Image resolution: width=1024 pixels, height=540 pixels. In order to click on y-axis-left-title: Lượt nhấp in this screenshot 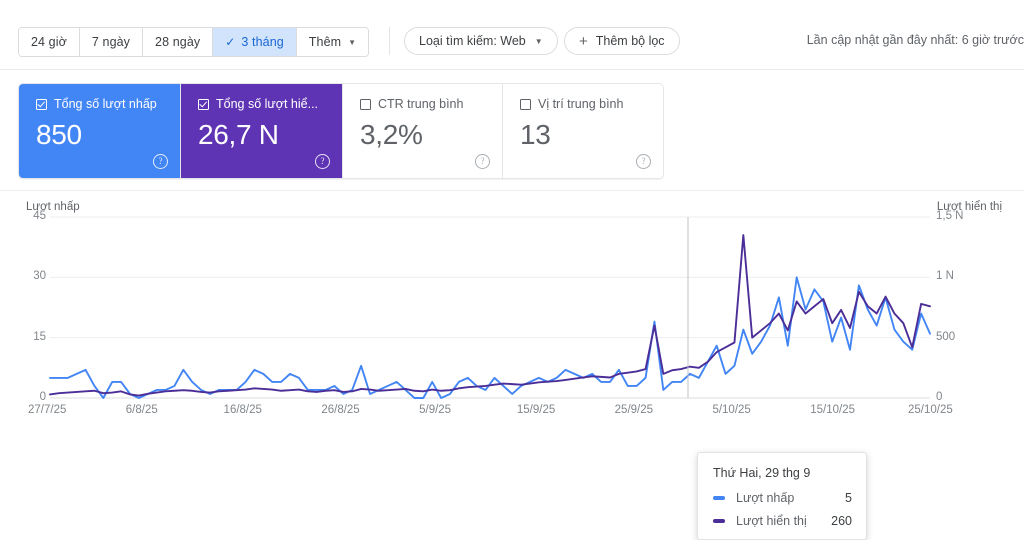, I will do `click(53, 207)`.